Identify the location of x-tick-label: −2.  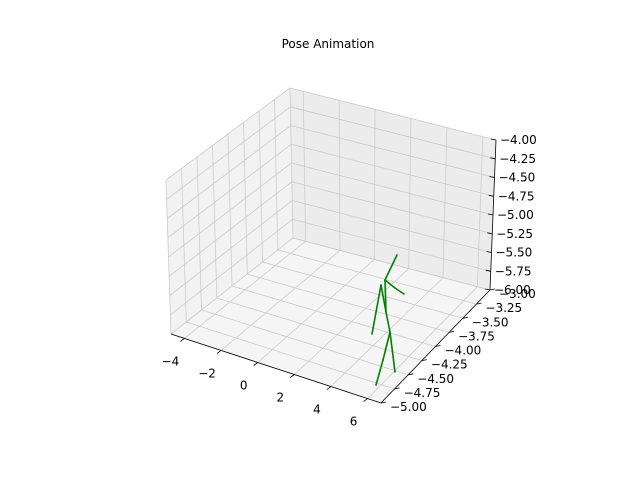
(207, 373).